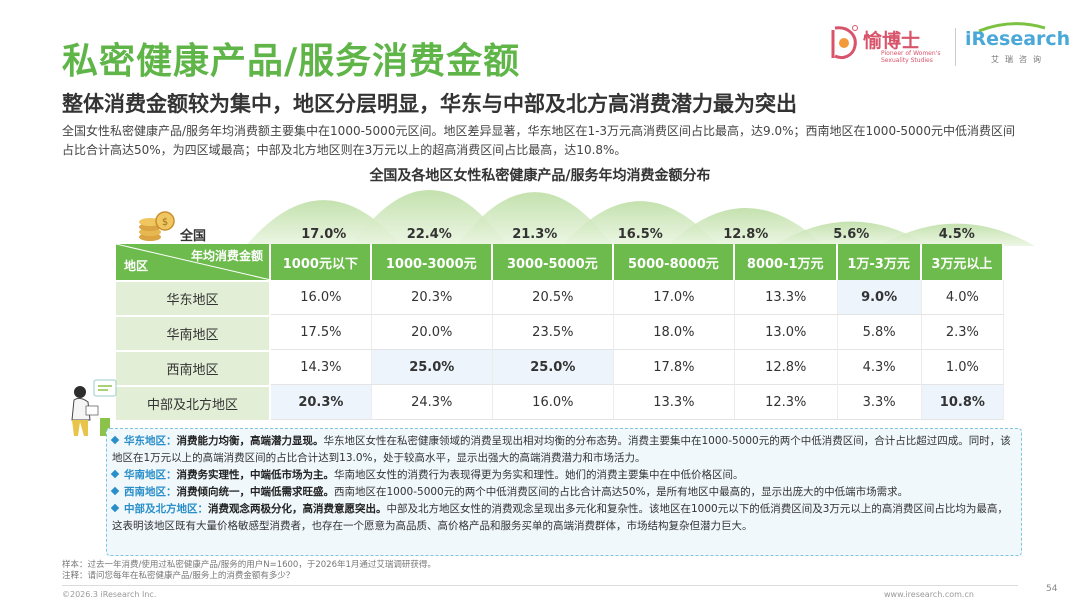 Image resolution: width=1080 pixels, height=608 pixels. Describe the element at coordinates (193, 236) in the screenshot. I see `national-label: 全国` at that location.